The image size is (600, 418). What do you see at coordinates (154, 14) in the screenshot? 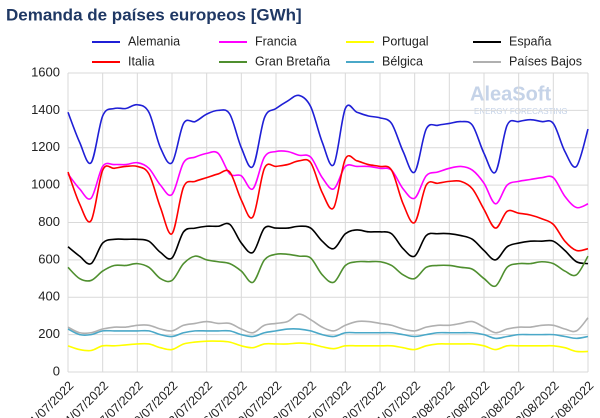
I see `chart-title: Demanda de países europeos [GWh]` at bounding box center [154, 14].